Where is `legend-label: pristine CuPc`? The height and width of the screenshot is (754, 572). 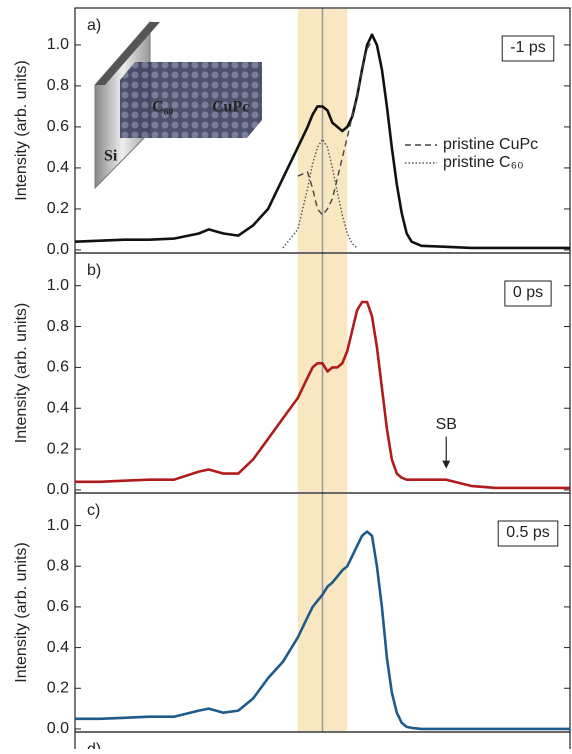
legend-label: pristine CuPc is located at coordinates (490, 144).